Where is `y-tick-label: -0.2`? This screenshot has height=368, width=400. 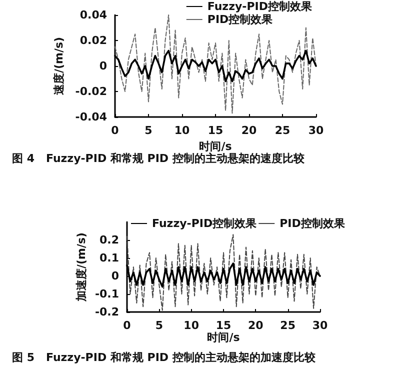 y-tick-label: -0.2 is located at coordinates (106, 312).